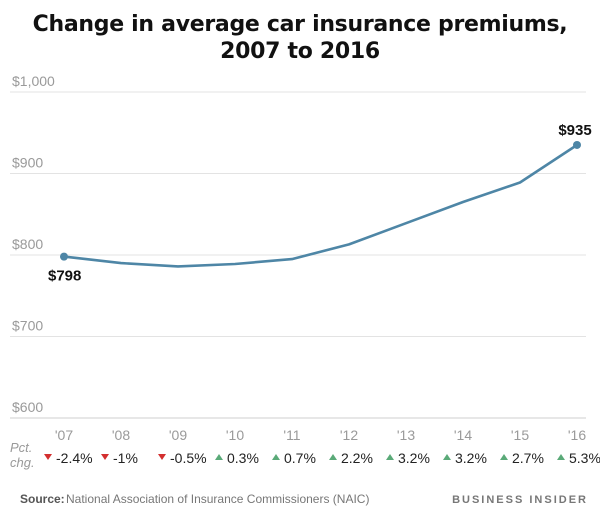  What do you see at coordinates (64, 435) in the screenshot?
I see `x-tick-label: '07` at bounding box center [64, 435].